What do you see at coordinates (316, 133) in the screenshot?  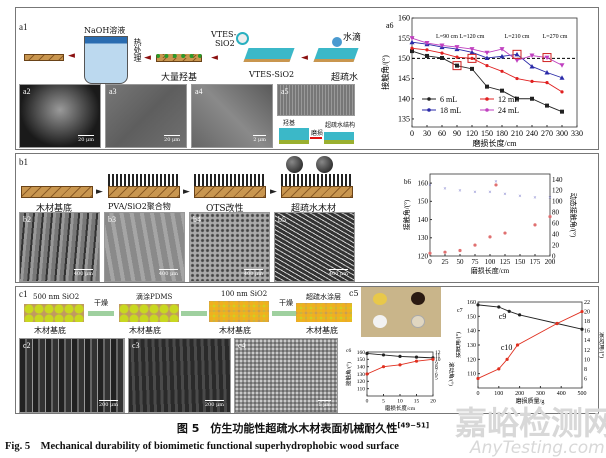 I see `abrasion-diagram: 羟基 磨损 超疏水结构` at bounding box center [316, 133].